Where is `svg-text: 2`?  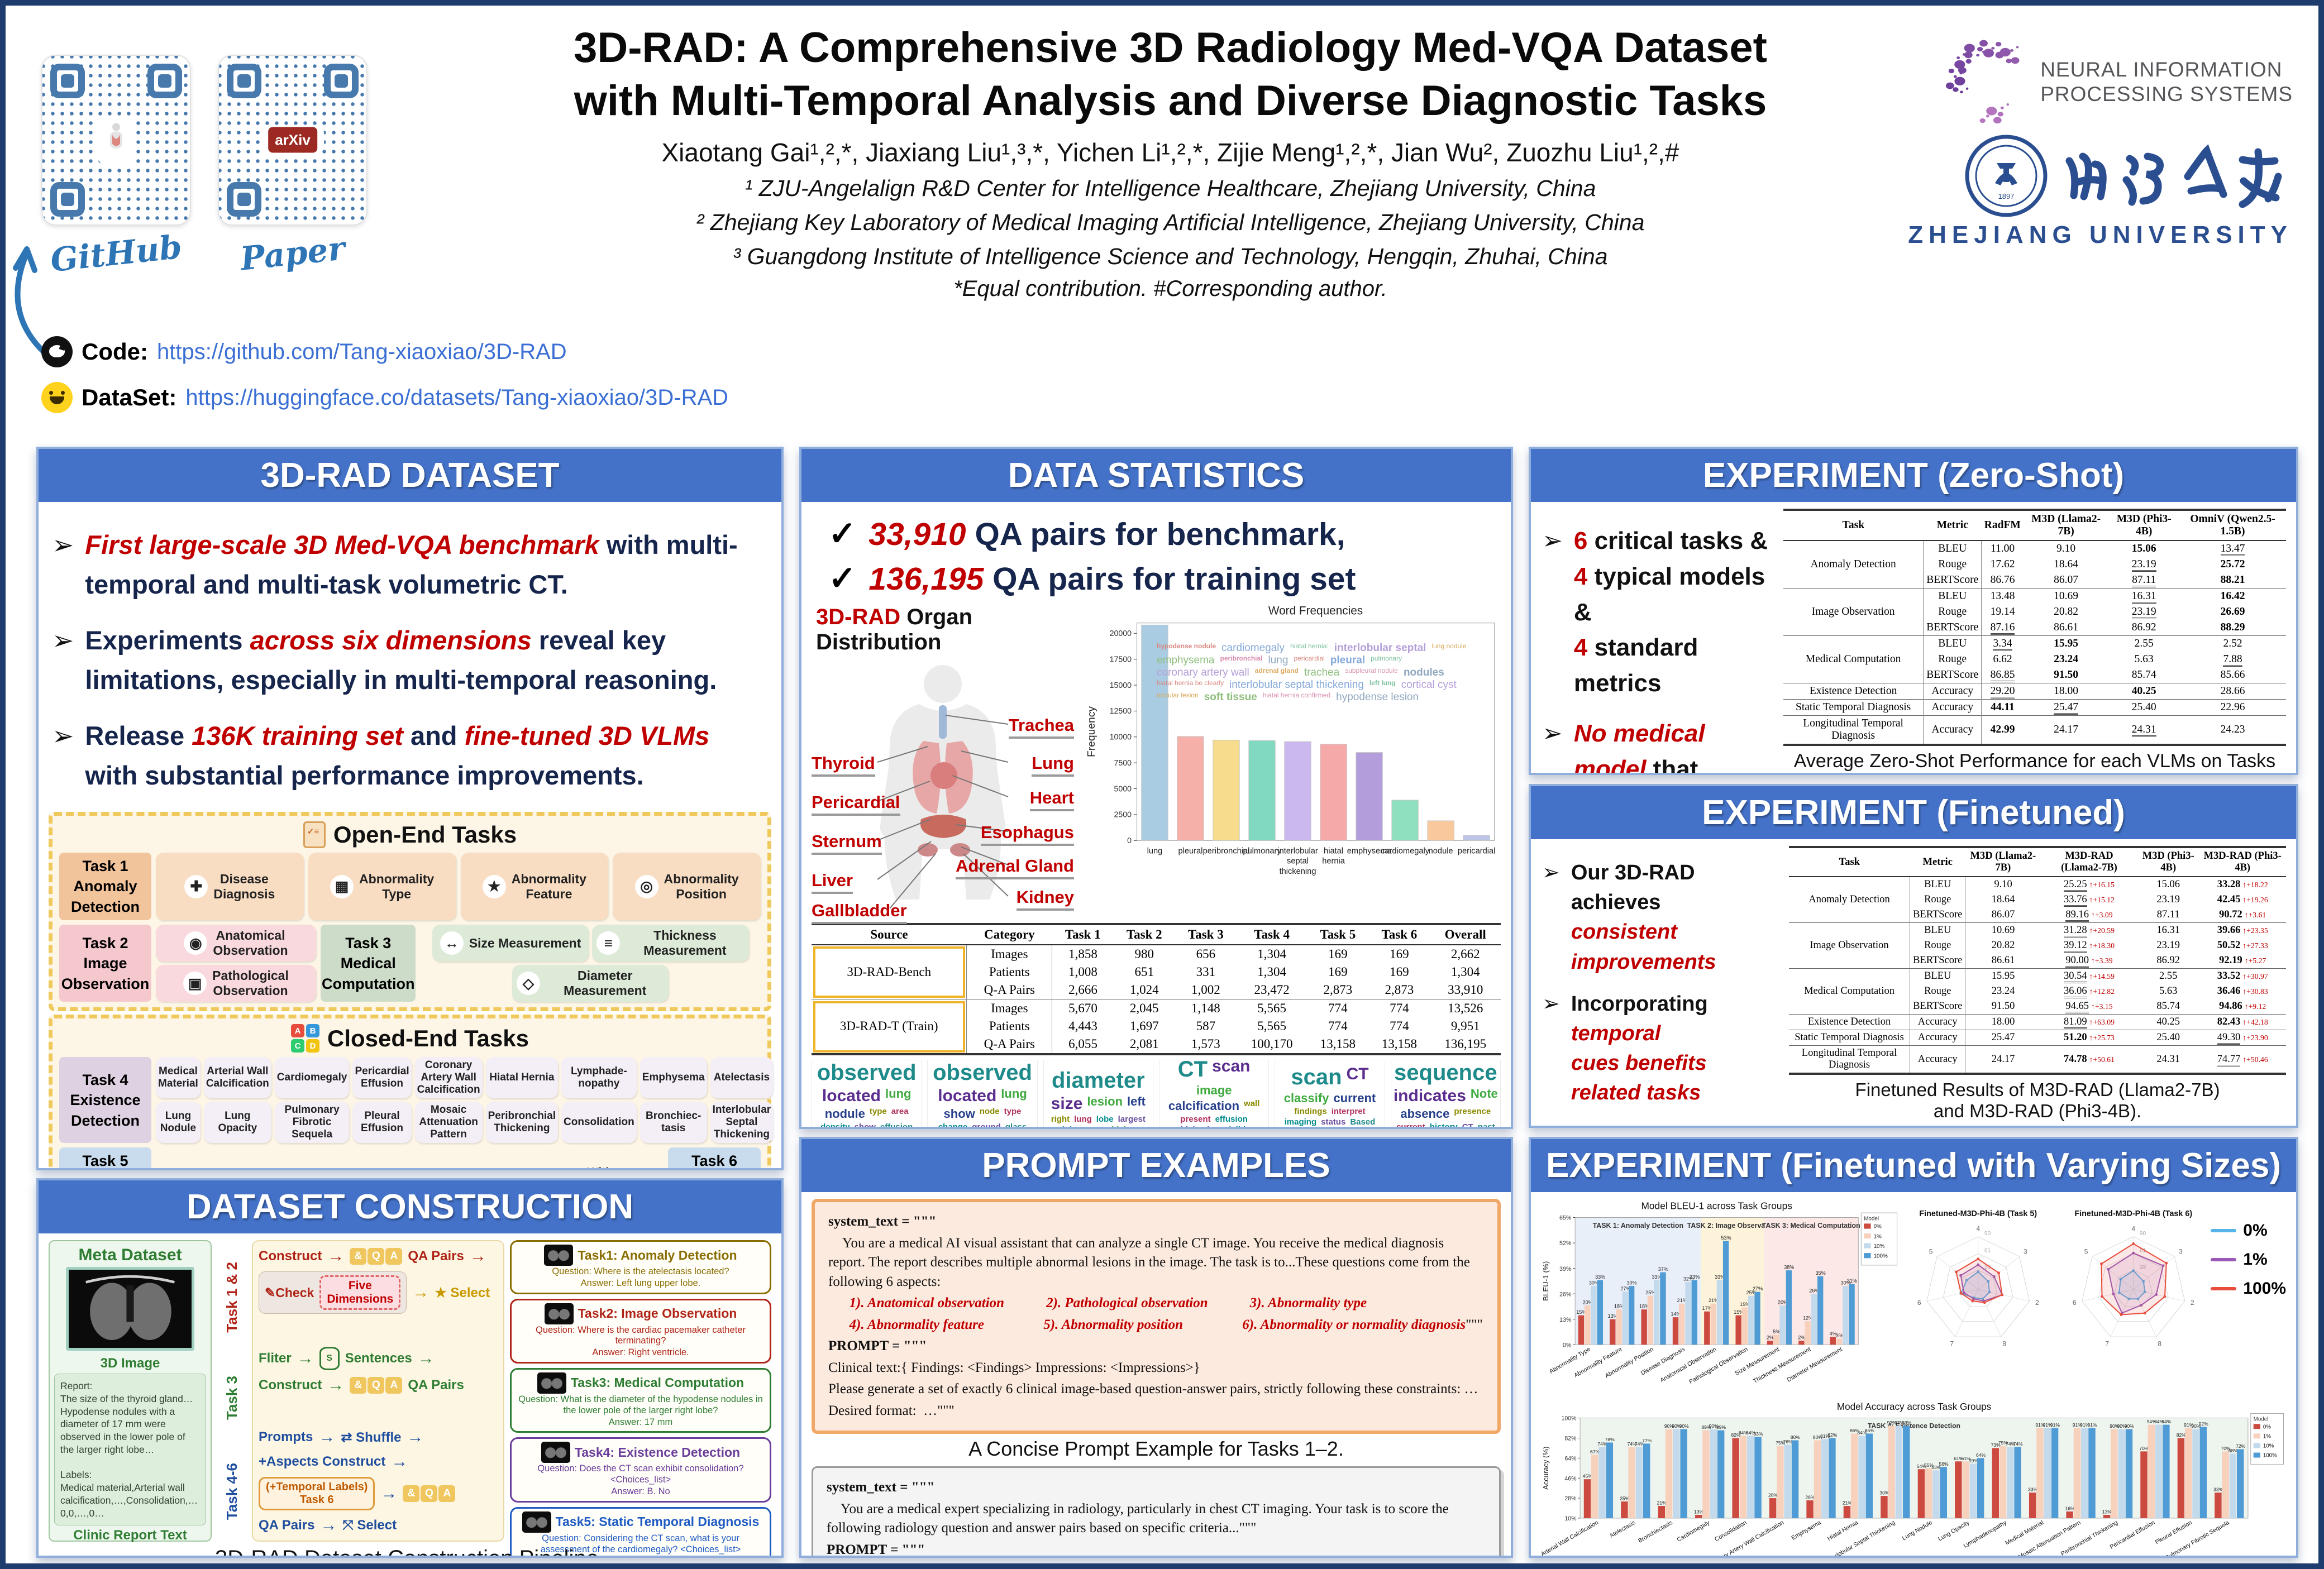 svg-text: 2 is located at coordinates (2192, 1303).